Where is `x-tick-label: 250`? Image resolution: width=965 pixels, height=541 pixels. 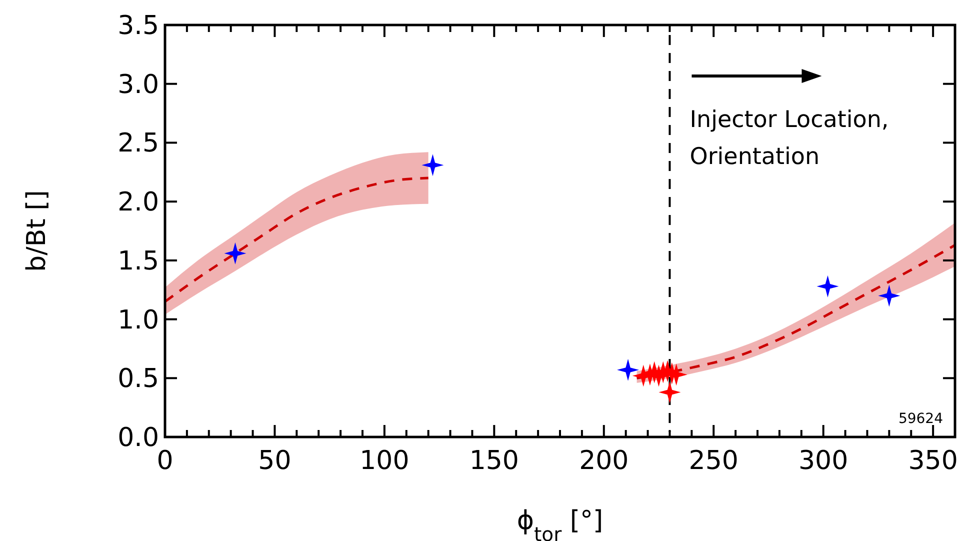
x-tick-label: 250 is located at coordinates (713, 461).